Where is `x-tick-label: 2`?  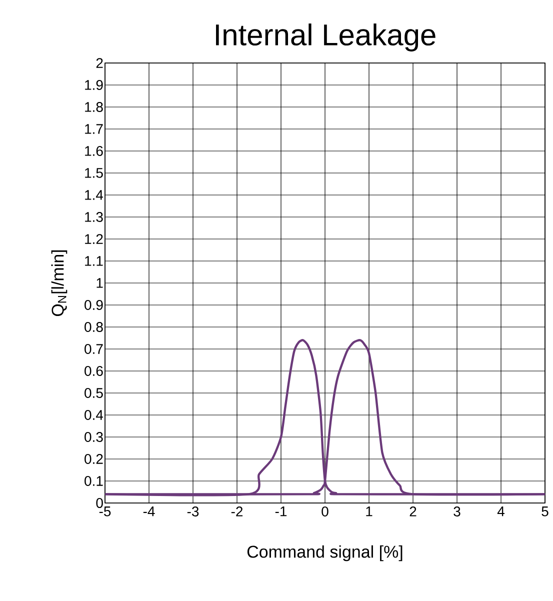
x-tick-label: 2 is located at coordinates (413, 511).